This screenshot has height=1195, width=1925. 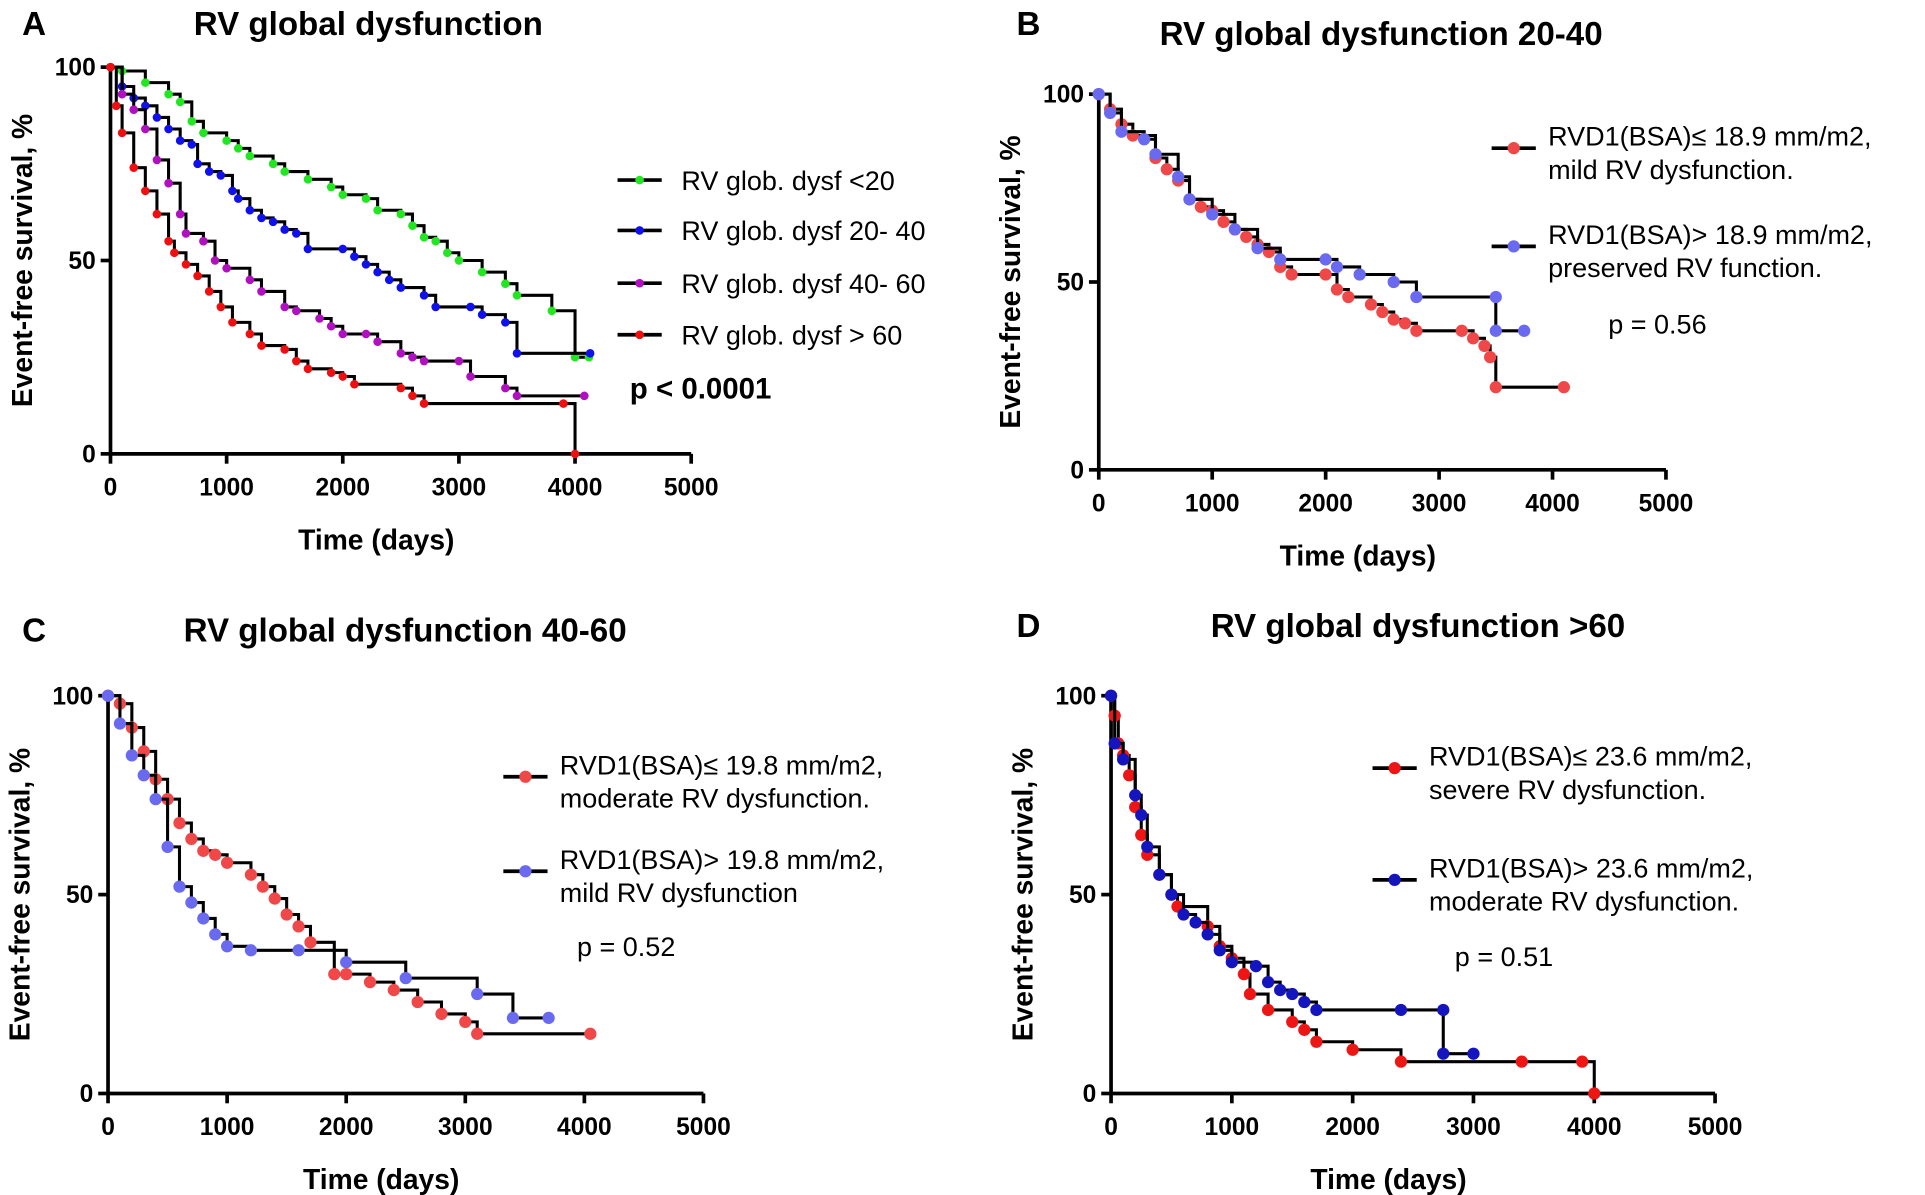 I want to click on legend-label-line2: mild RV dysfunction., so click(x=1671, y=170).